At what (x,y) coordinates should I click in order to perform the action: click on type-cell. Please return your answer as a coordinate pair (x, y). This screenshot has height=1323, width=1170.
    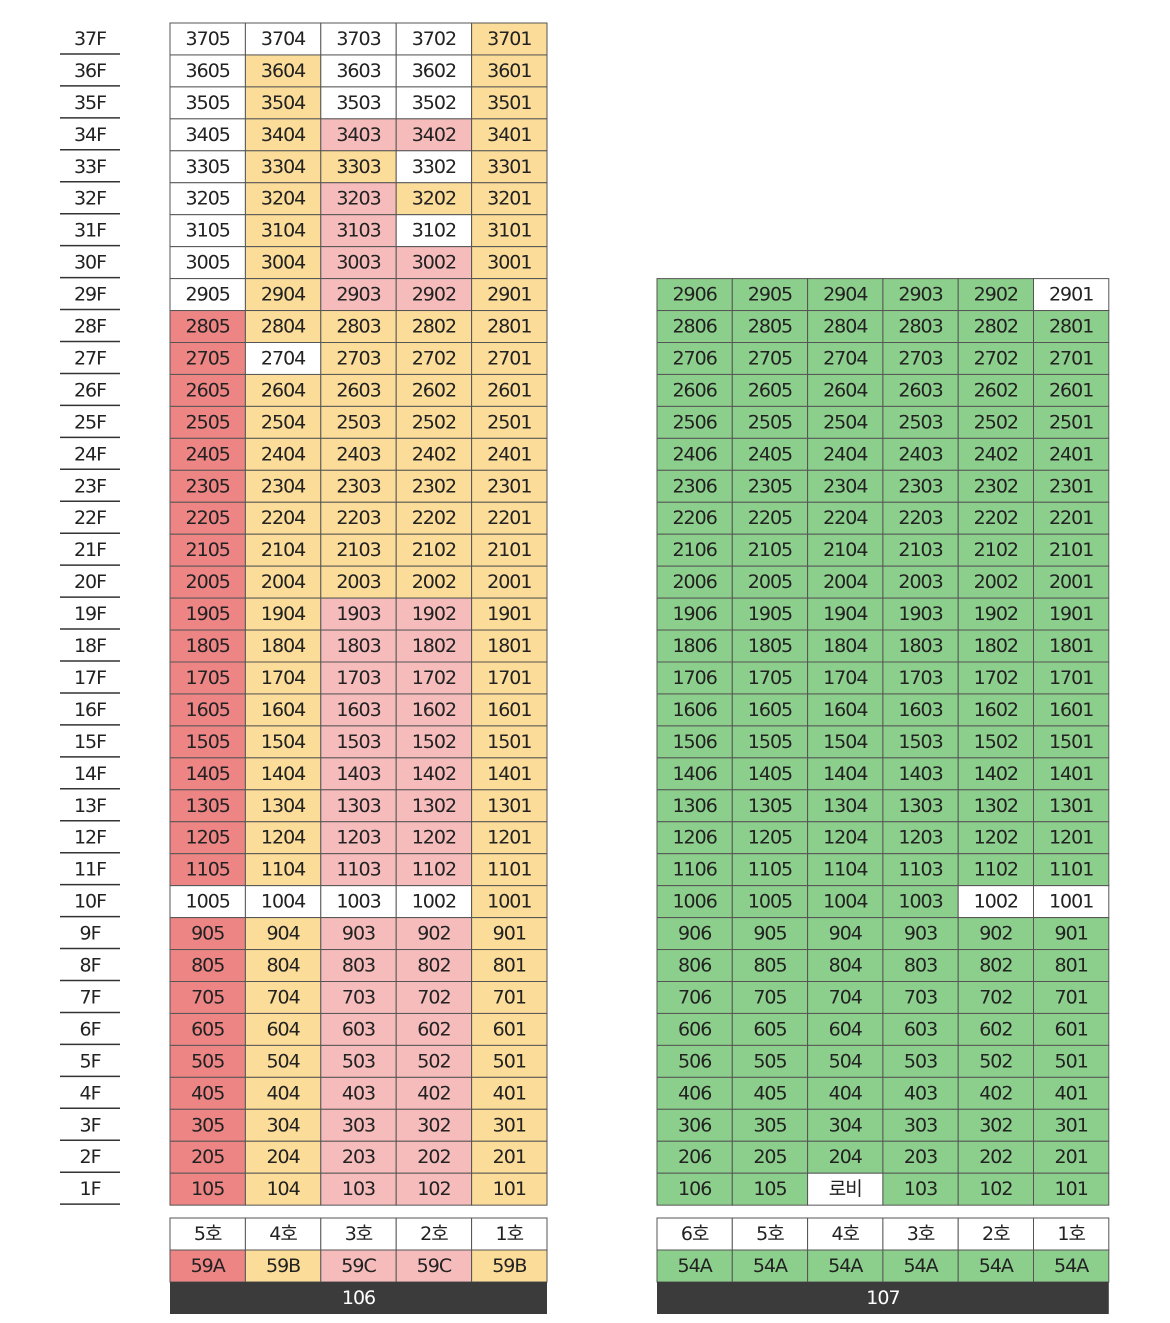
    Looking at the image, I should click on (207, 1266).